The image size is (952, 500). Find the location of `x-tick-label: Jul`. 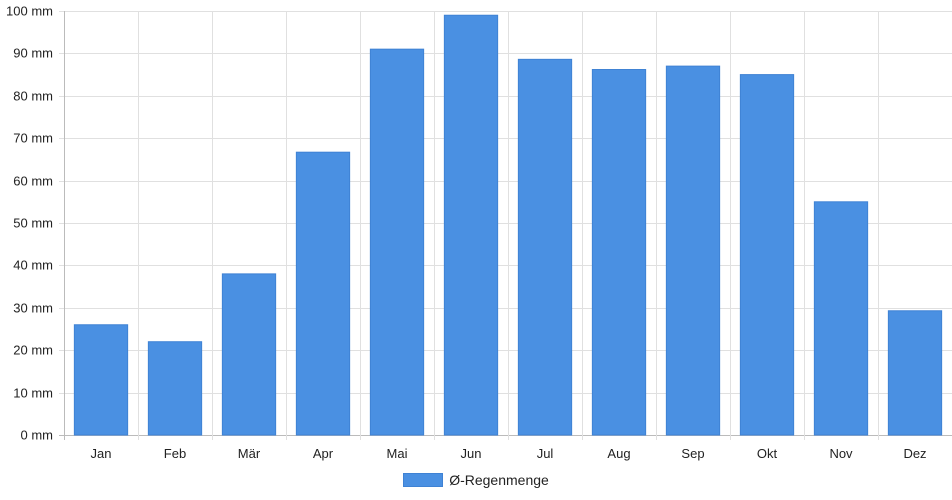

x-tick-label: Jul is located at coordinates (545, 453).